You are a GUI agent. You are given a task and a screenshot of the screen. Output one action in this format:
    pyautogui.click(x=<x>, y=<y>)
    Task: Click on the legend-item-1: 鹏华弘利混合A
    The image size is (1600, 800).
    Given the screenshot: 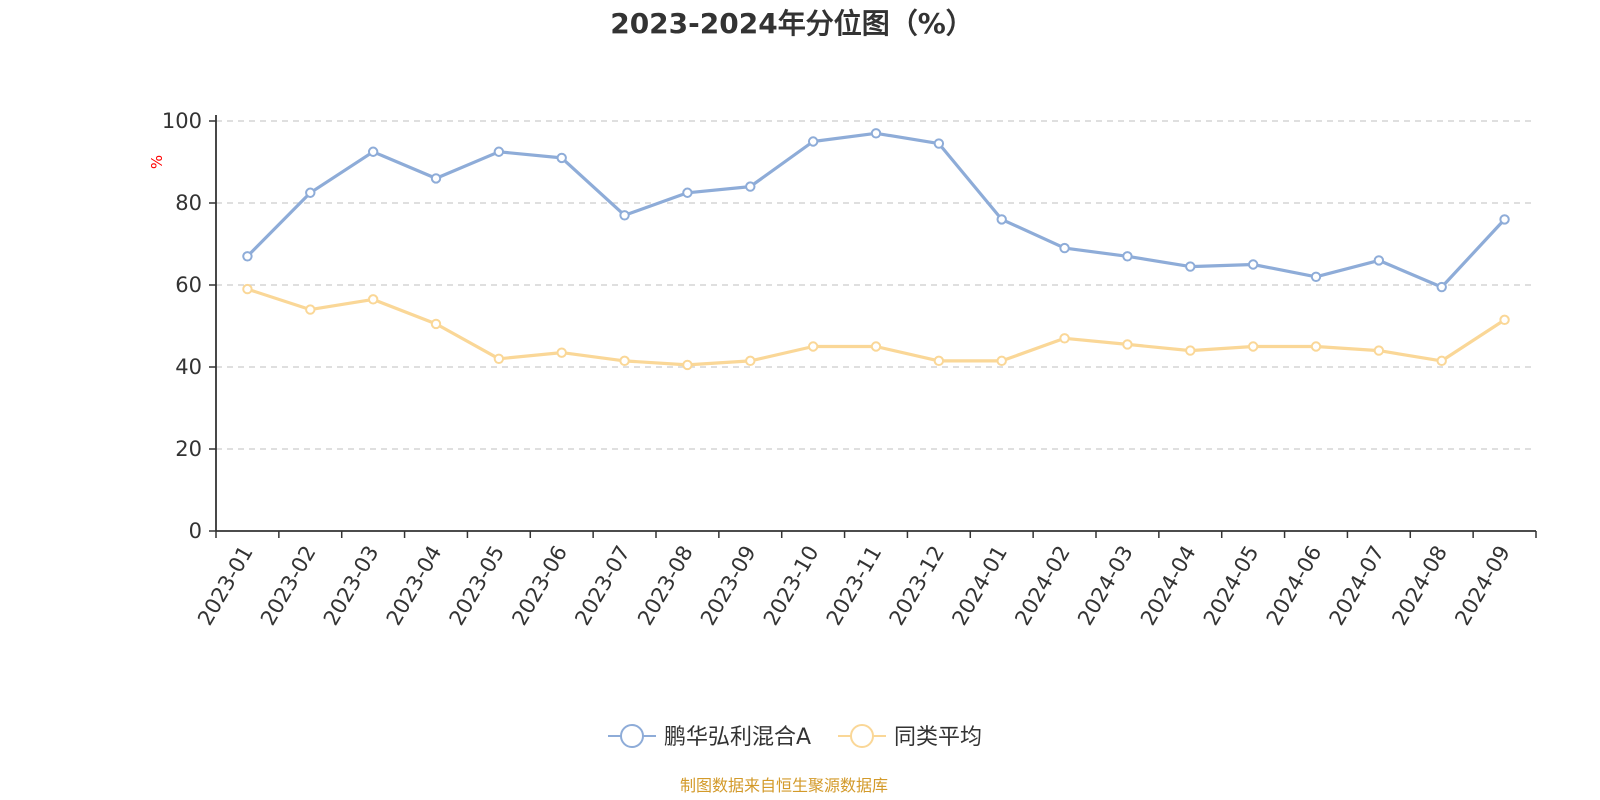 What is the action you would take?
    pyautogui.click(x=709, y=737)
    